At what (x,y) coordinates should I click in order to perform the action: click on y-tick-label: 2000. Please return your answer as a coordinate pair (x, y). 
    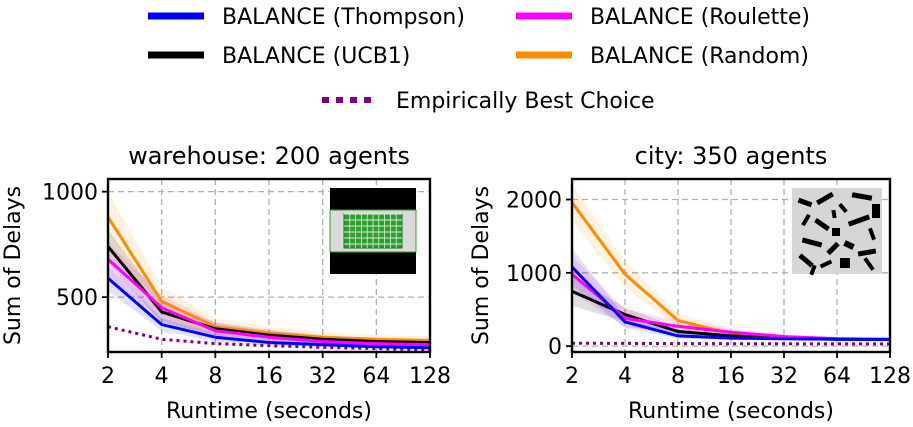
    Looking at the image, I should click on (534, 201).